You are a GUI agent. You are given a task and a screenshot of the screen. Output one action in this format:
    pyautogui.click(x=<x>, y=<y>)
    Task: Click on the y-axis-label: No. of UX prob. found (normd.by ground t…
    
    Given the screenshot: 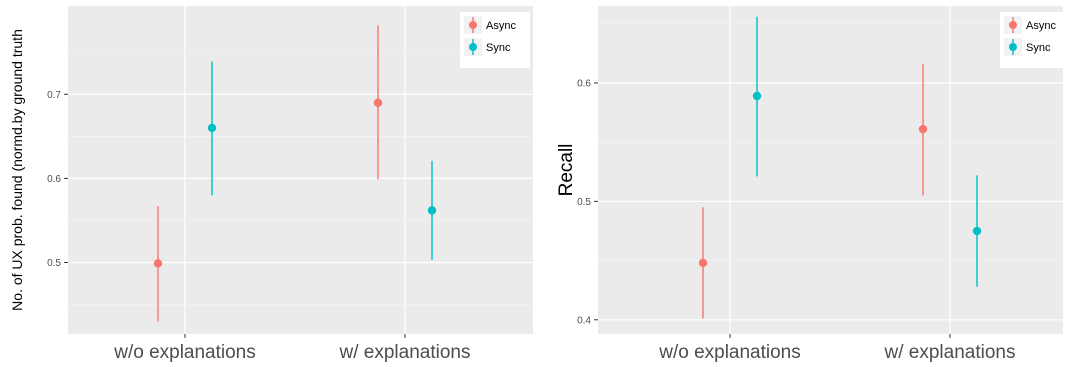 What is the action you would take?
    pyautogui.click(x=17, y=170)
    